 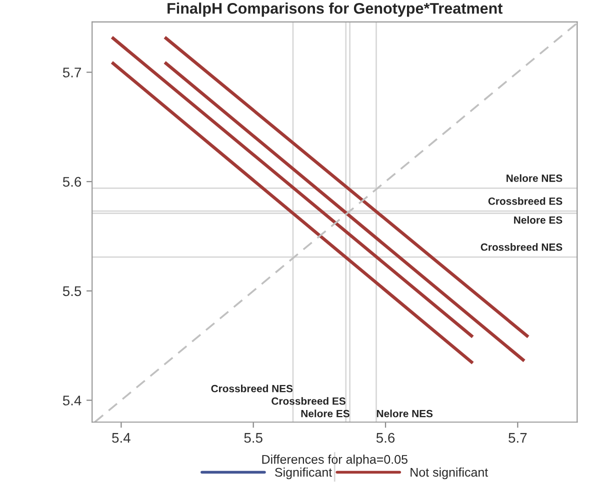 What do you see at coordinates (517, 438) in the screenshot?
I see `x-tick-label: 5.7` at bounding box center [517, 438].